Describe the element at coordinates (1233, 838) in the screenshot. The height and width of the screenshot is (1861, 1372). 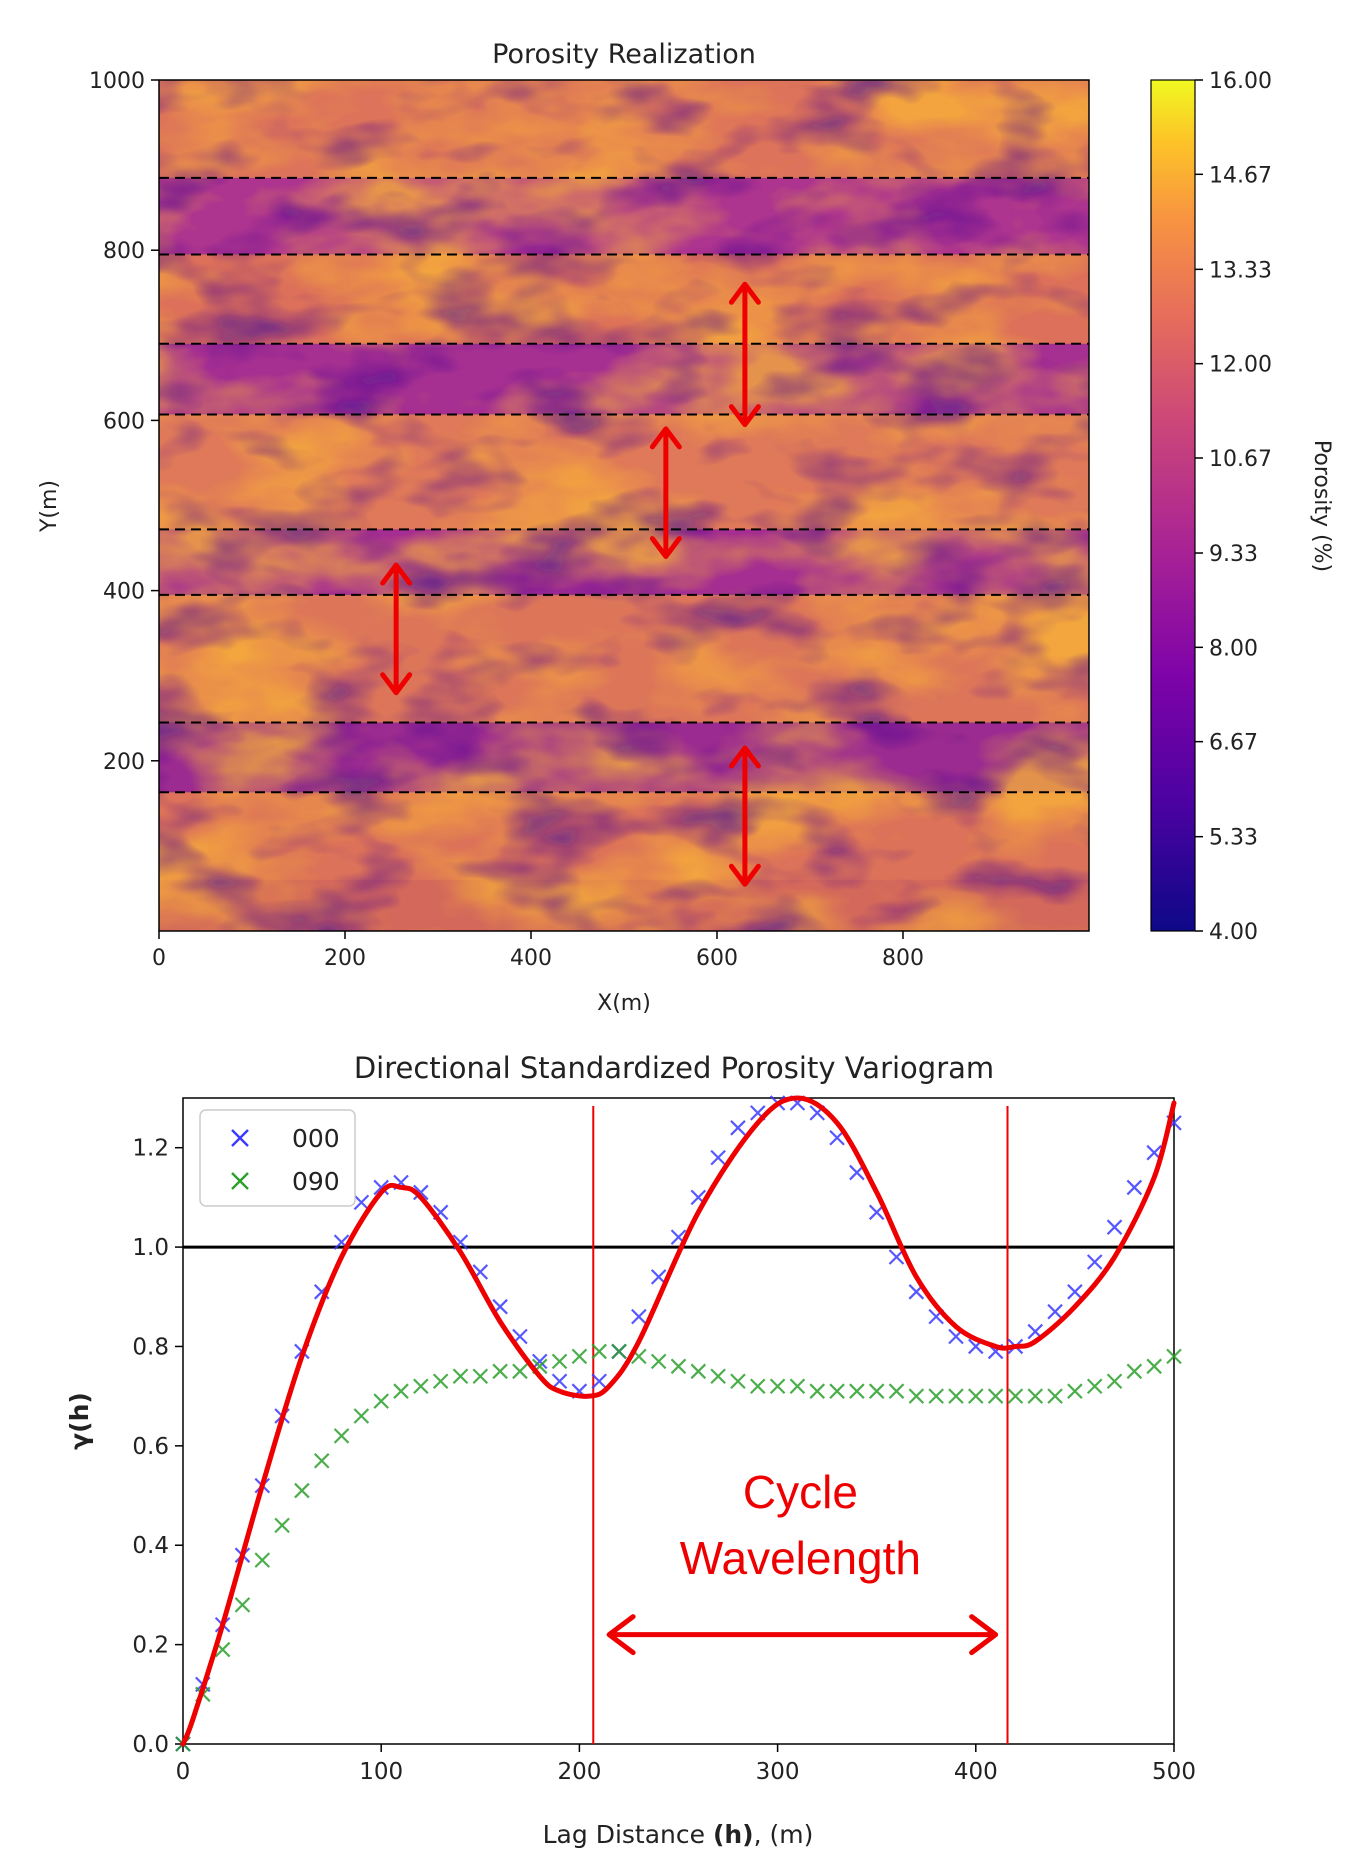
I see `colorbar-tick-label: 5.33` at that location.